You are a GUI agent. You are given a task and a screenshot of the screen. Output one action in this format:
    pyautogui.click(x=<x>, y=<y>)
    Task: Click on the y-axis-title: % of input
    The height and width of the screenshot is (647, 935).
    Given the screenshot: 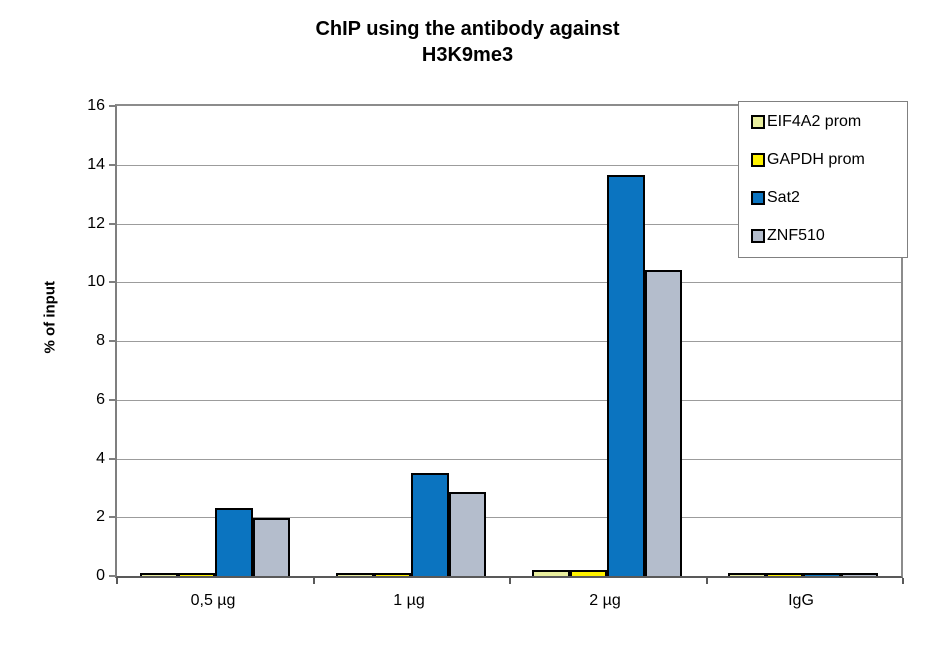 What is the action you would take?
    pyautogui.click(x=50, y=317)
    